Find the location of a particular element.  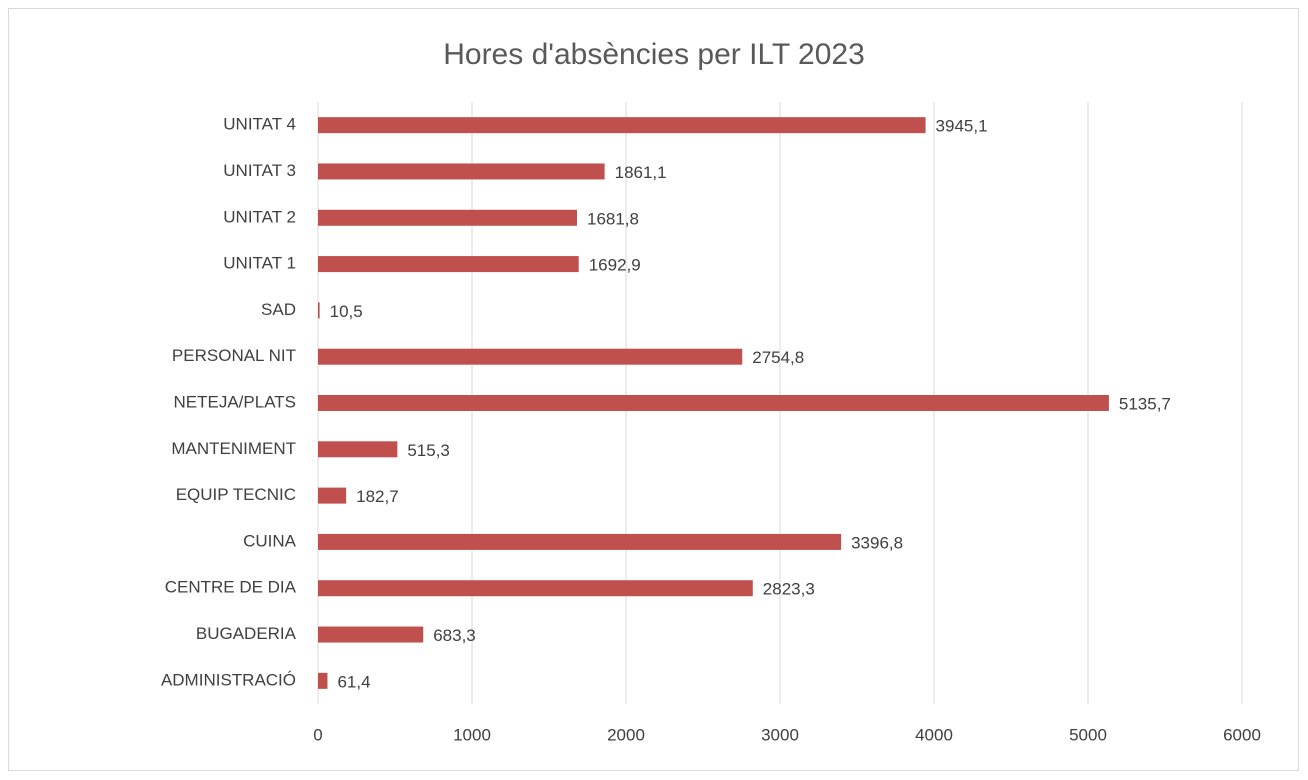

data-label: 3945,1 is located at coordinates (962, 126).